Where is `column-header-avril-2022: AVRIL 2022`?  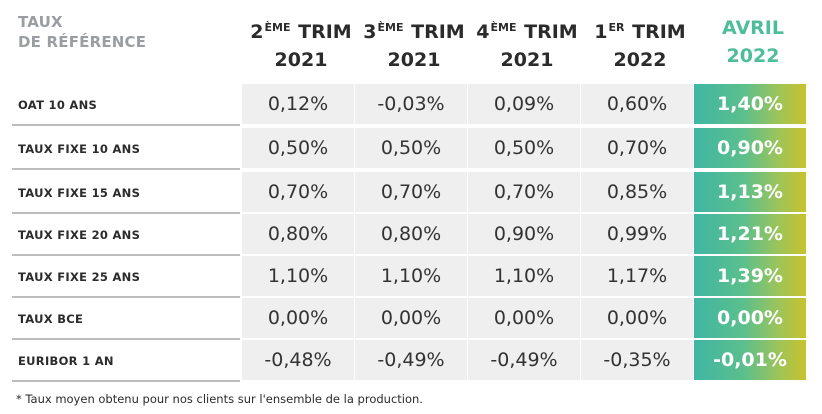
column-header-avril-2022: AVRIL 2022 is located at coordinates (753, 42).